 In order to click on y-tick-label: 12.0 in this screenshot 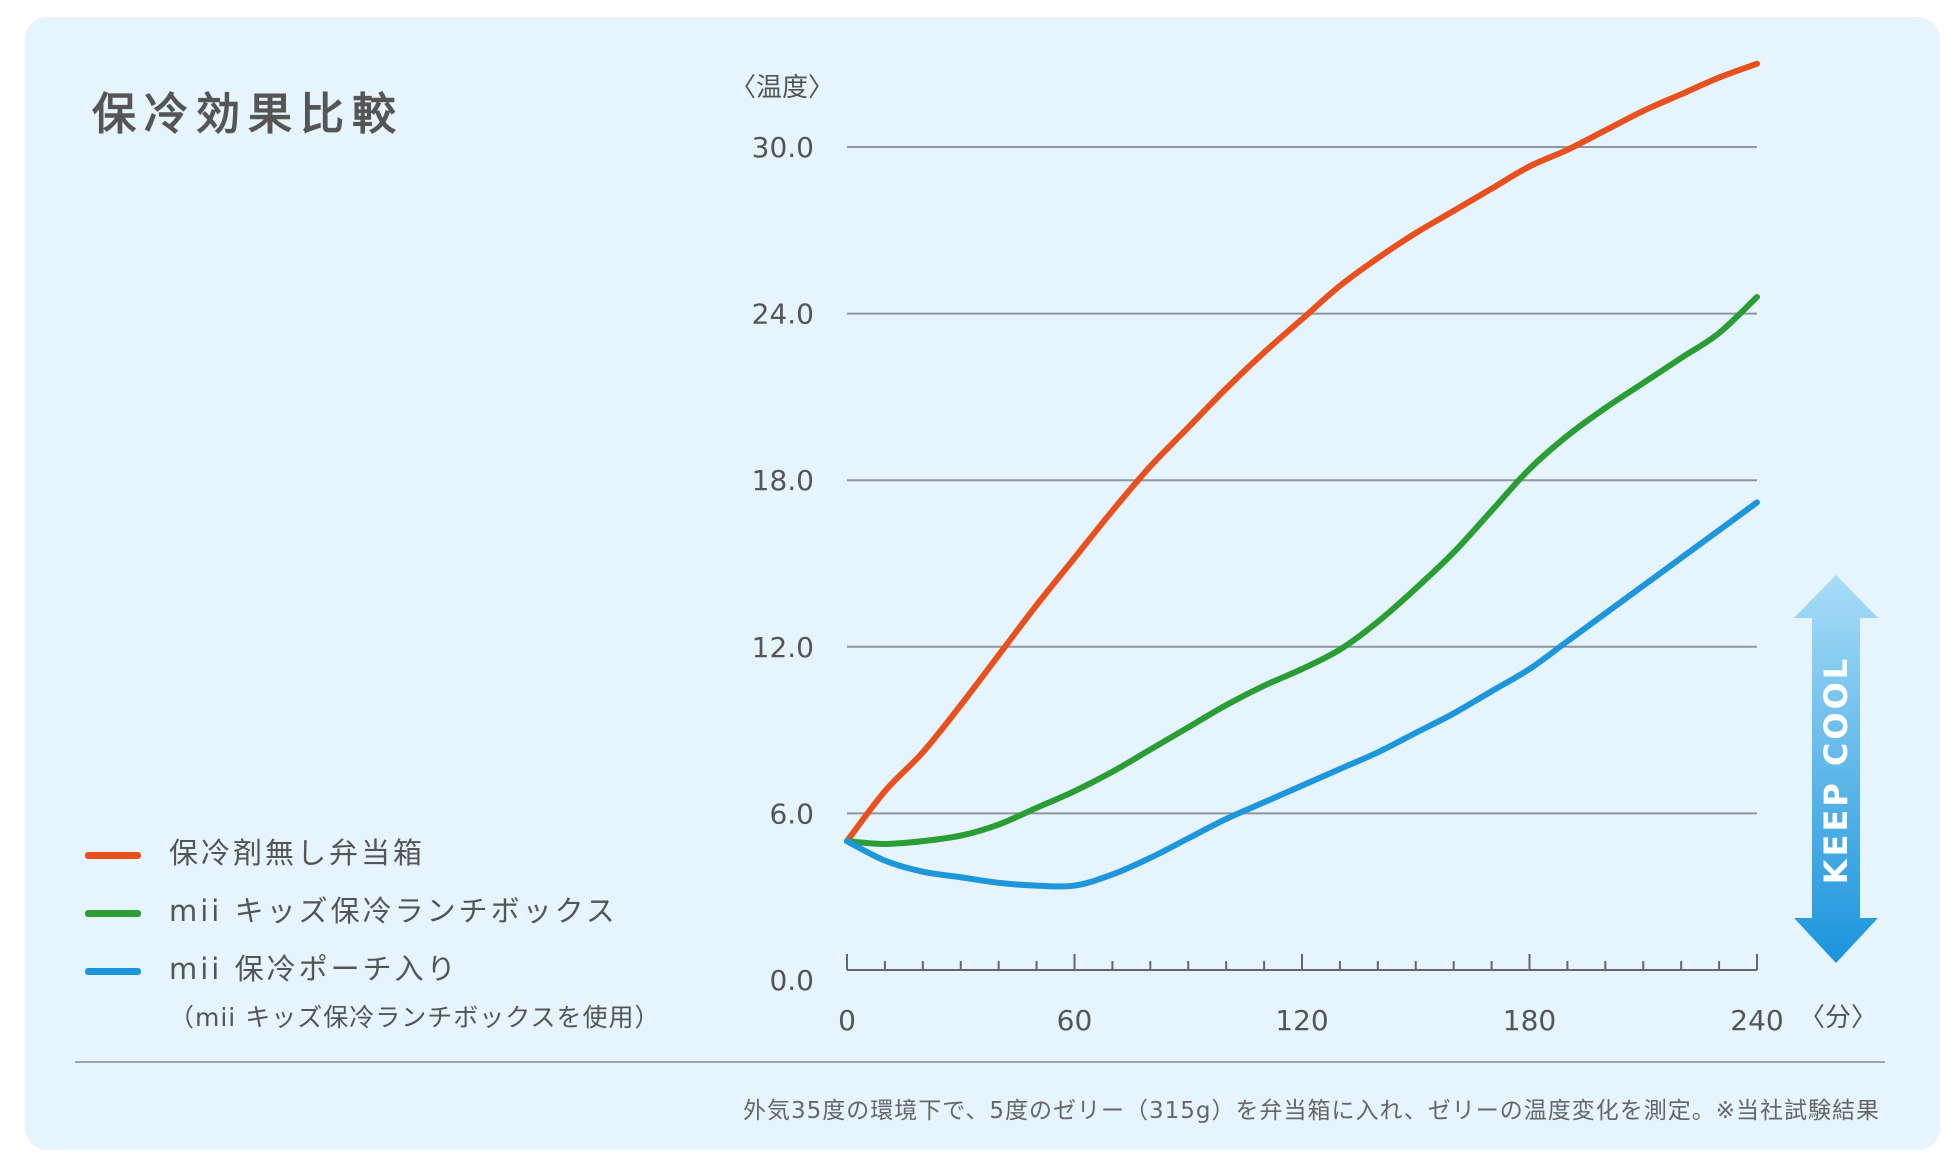, I will do `click(783, 647)`.